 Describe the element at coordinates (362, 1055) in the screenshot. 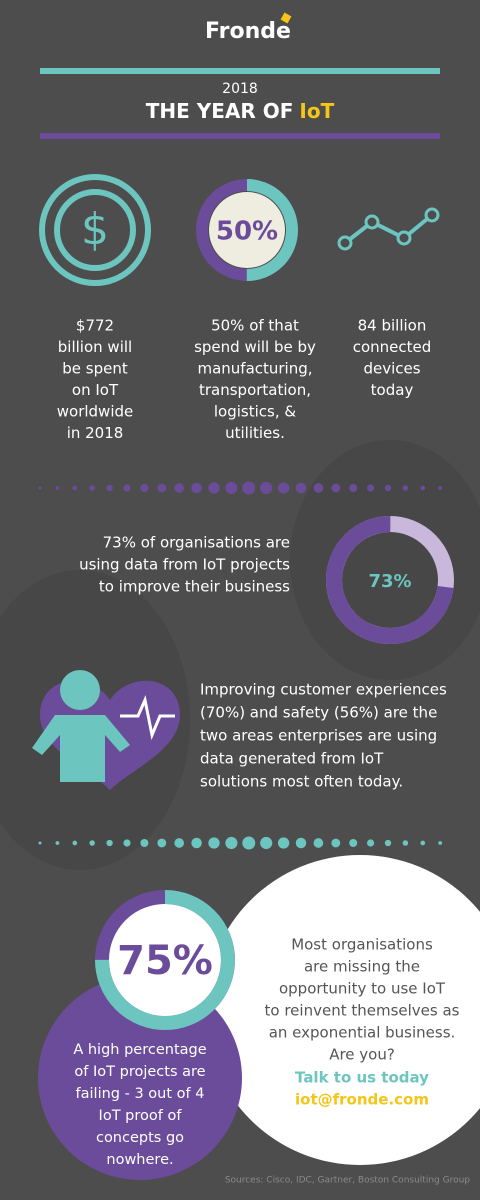

I see `text-line: Are you?` at that location.